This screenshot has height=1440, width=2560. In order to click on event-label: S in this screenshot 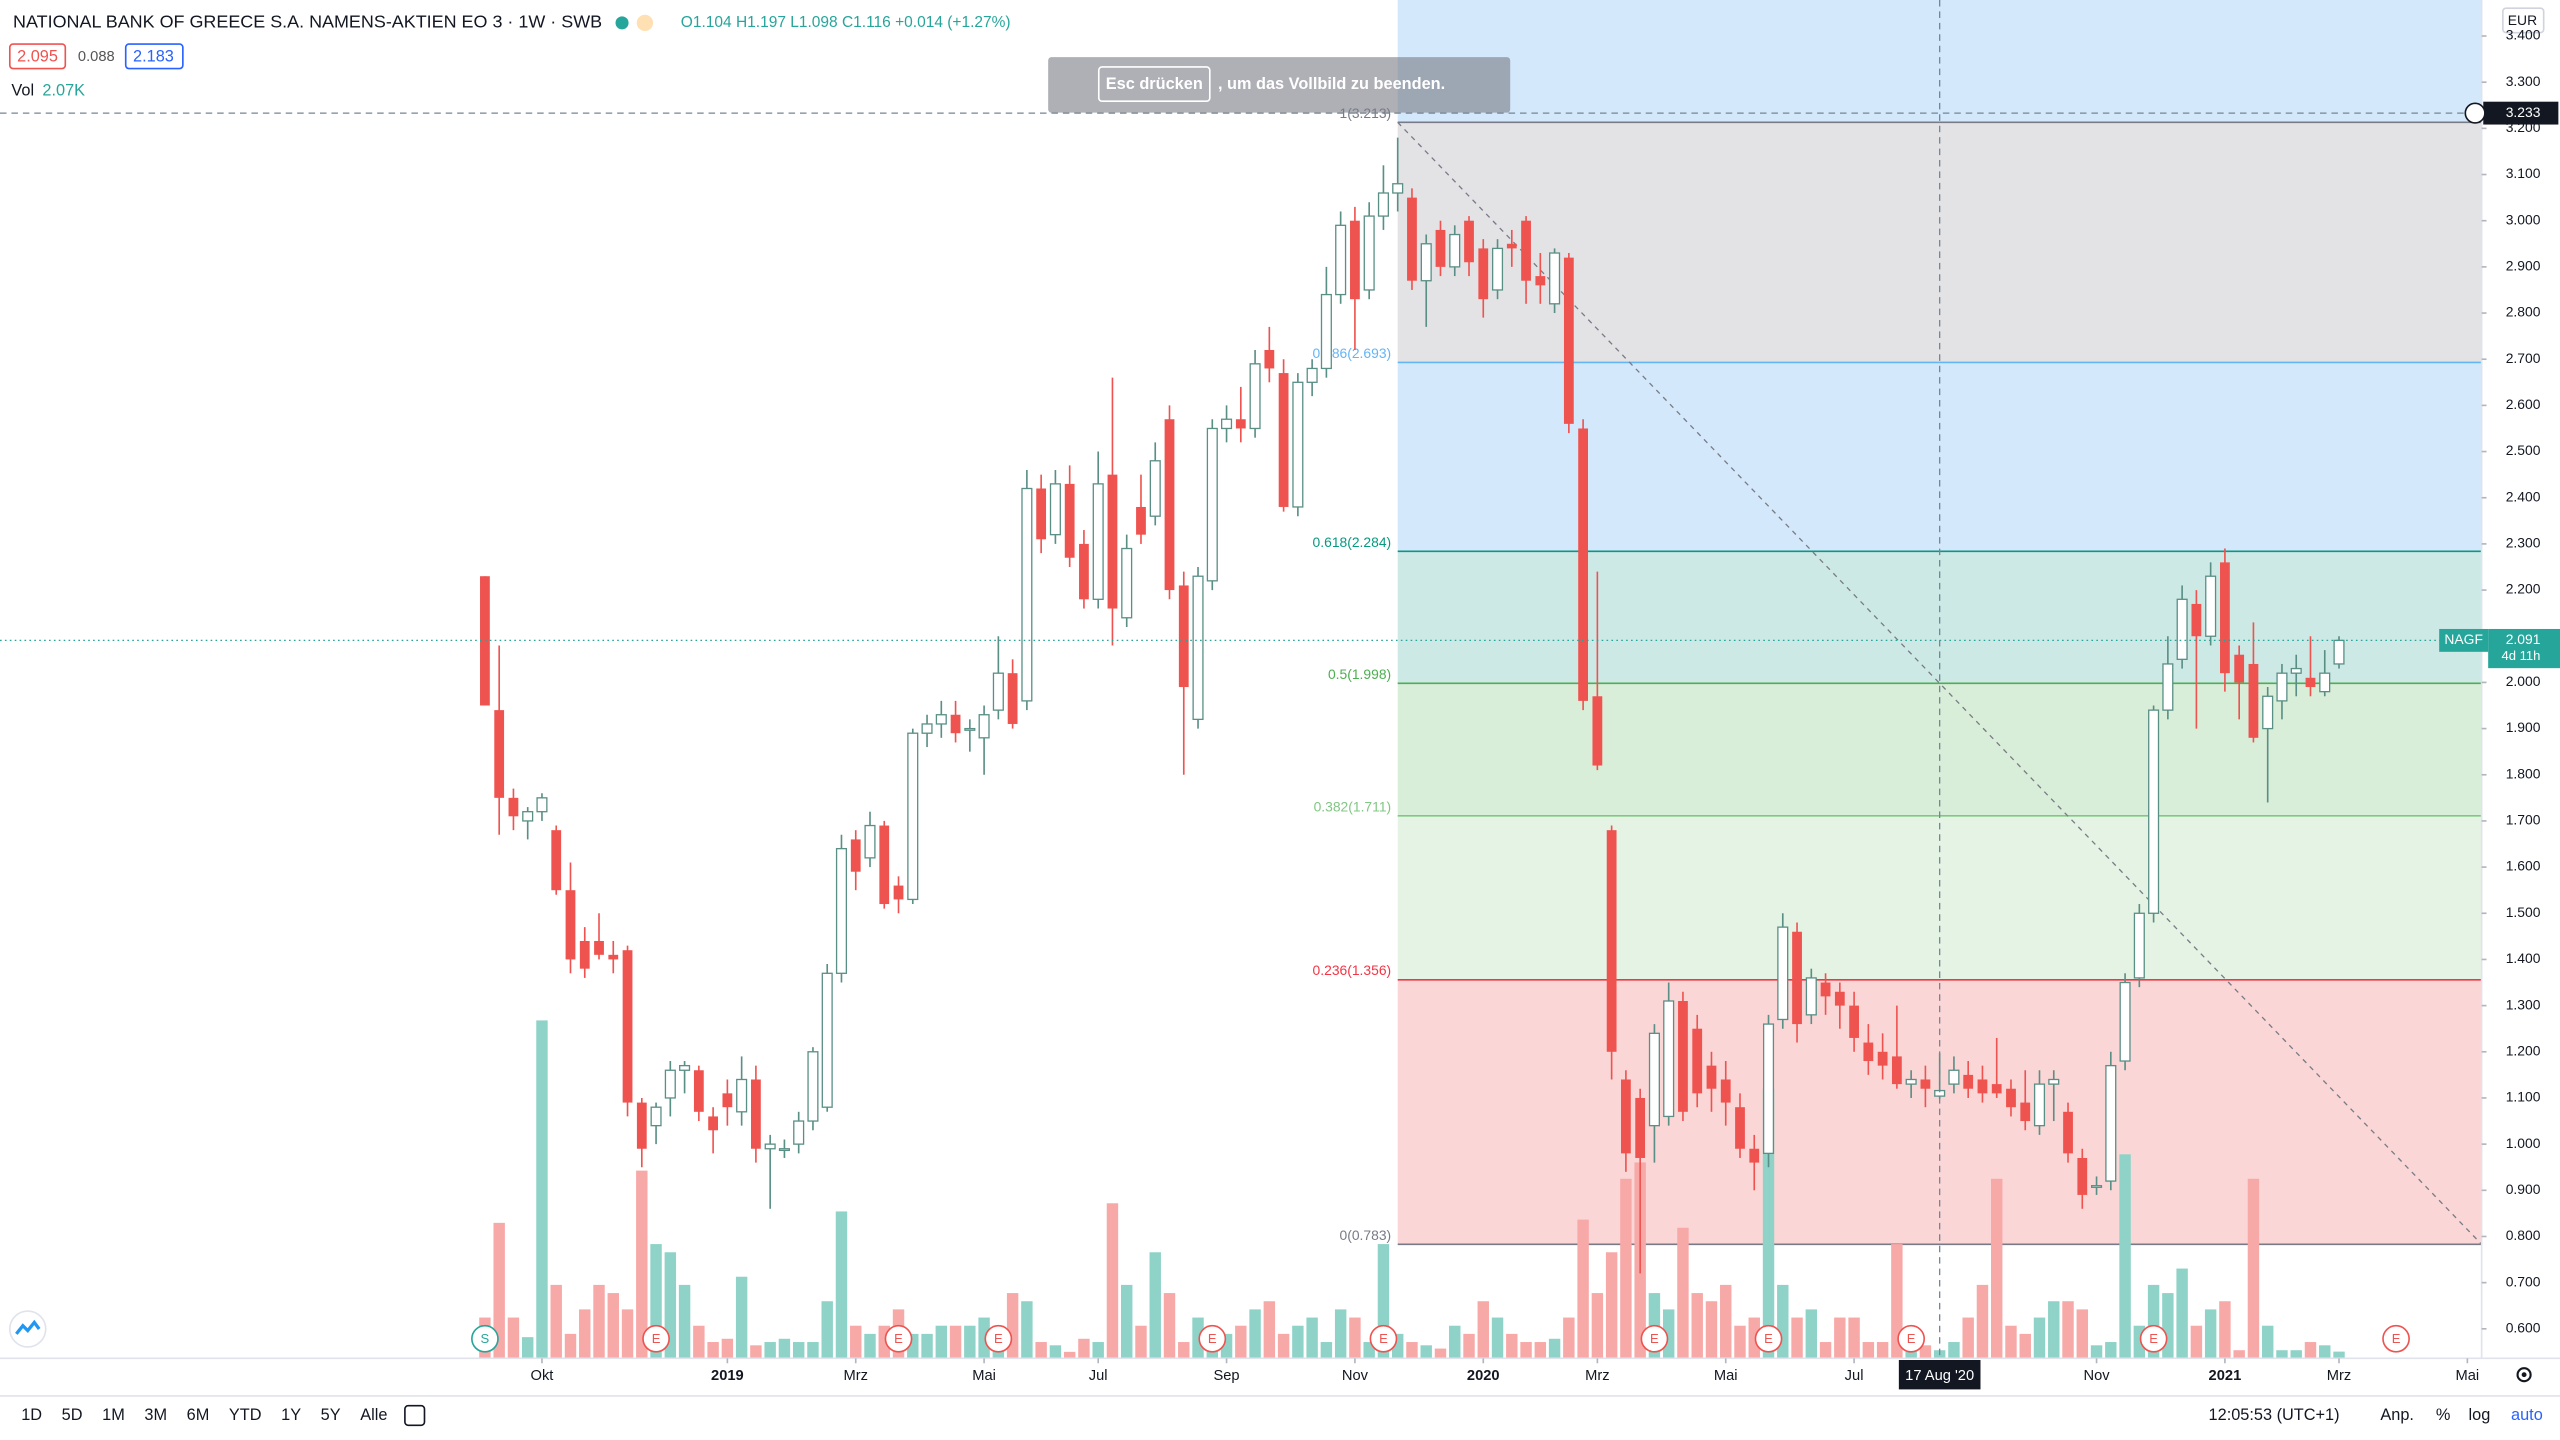, I will do `click(485, 1338)`.